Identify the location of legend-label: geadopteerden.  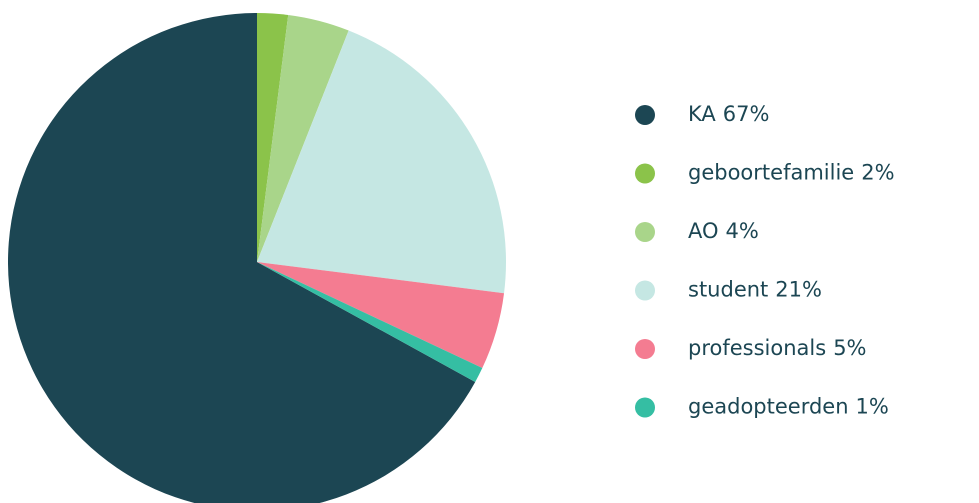
(768, 407).